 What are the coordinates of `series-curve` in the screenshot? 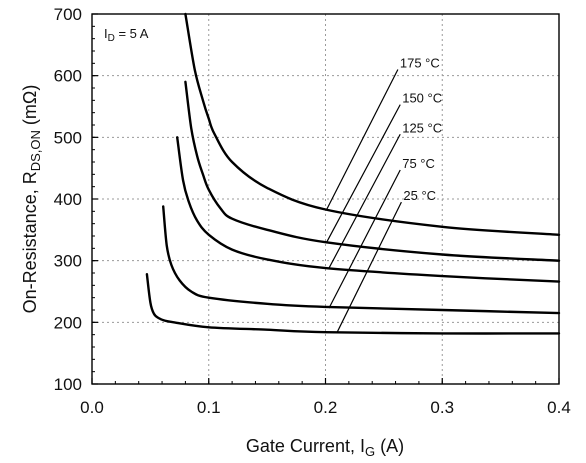 It's located at (353, 304).